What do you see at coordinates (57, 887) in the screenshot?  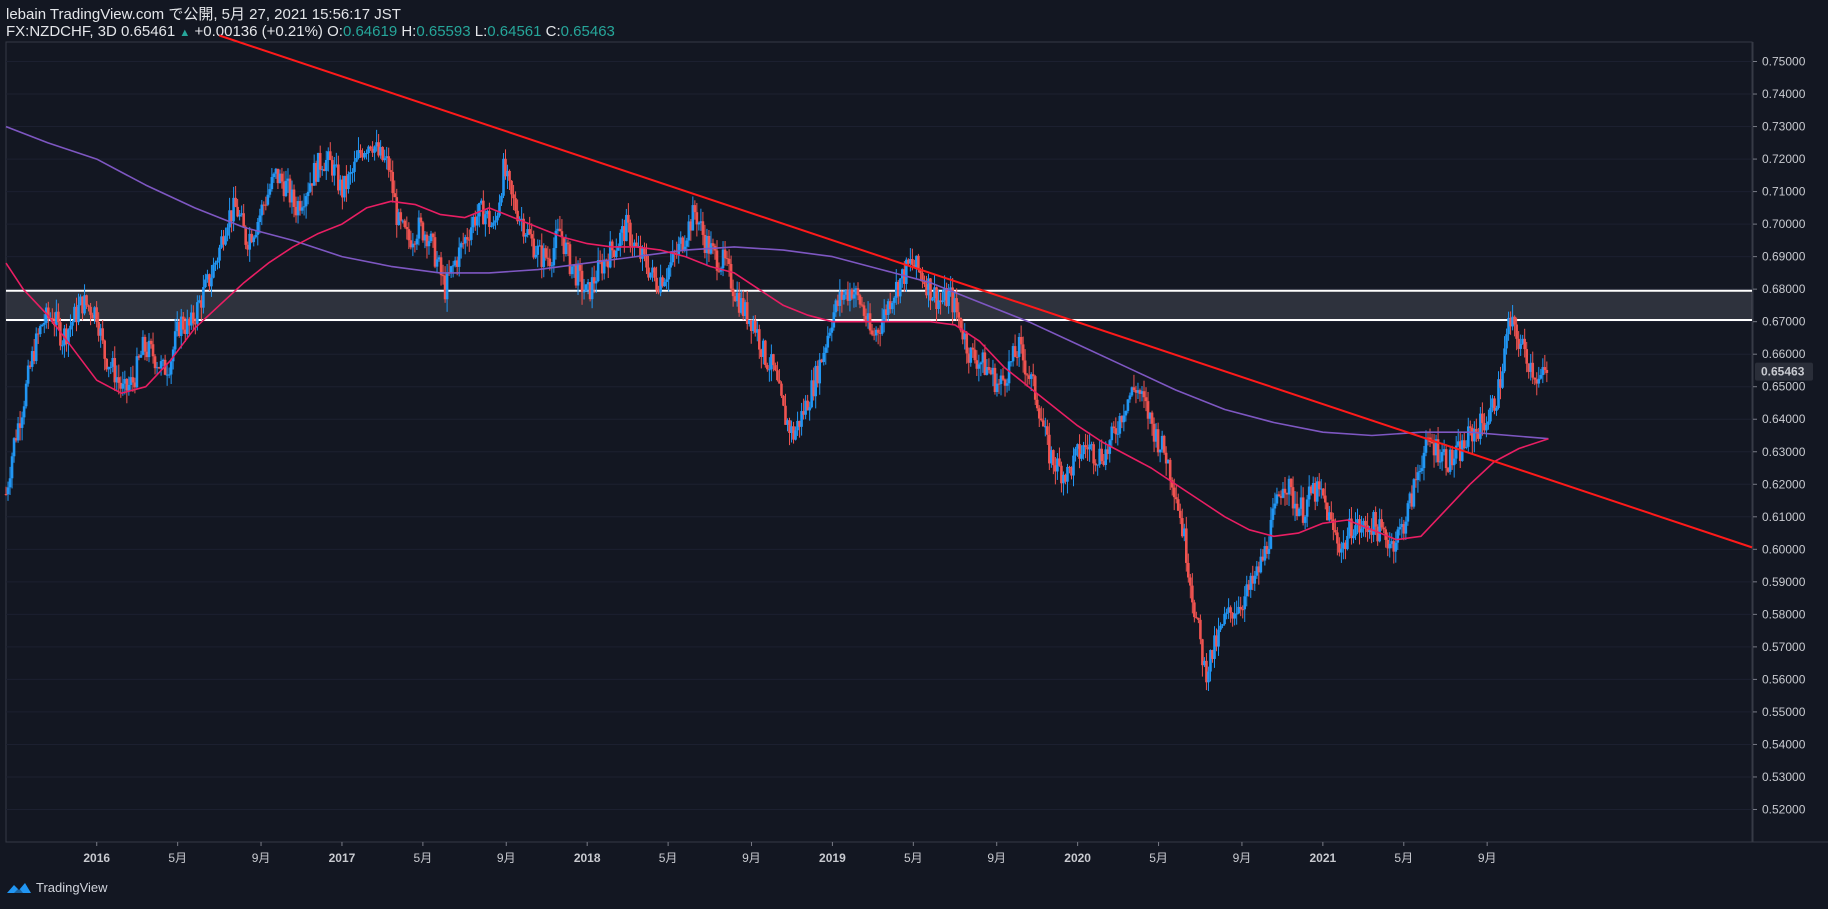 I see `footer-brand: TradingView` at bounding box center [57, 887].